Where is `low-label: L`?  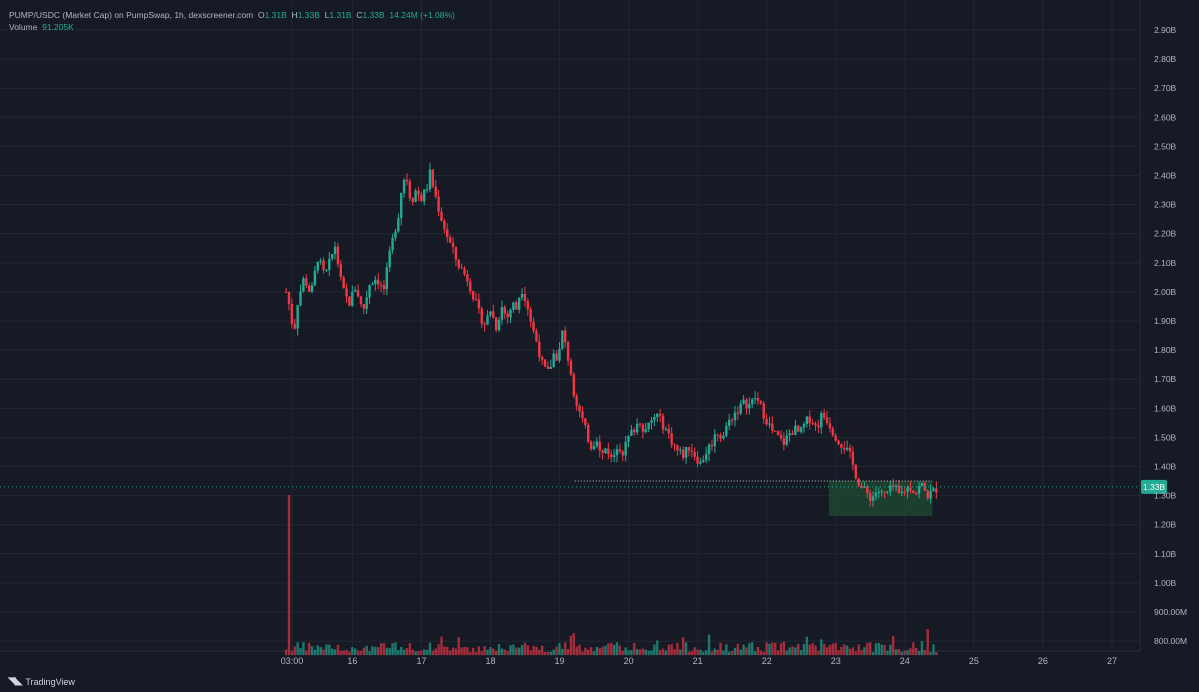
low-label: L is located at coordinates (327, 15).